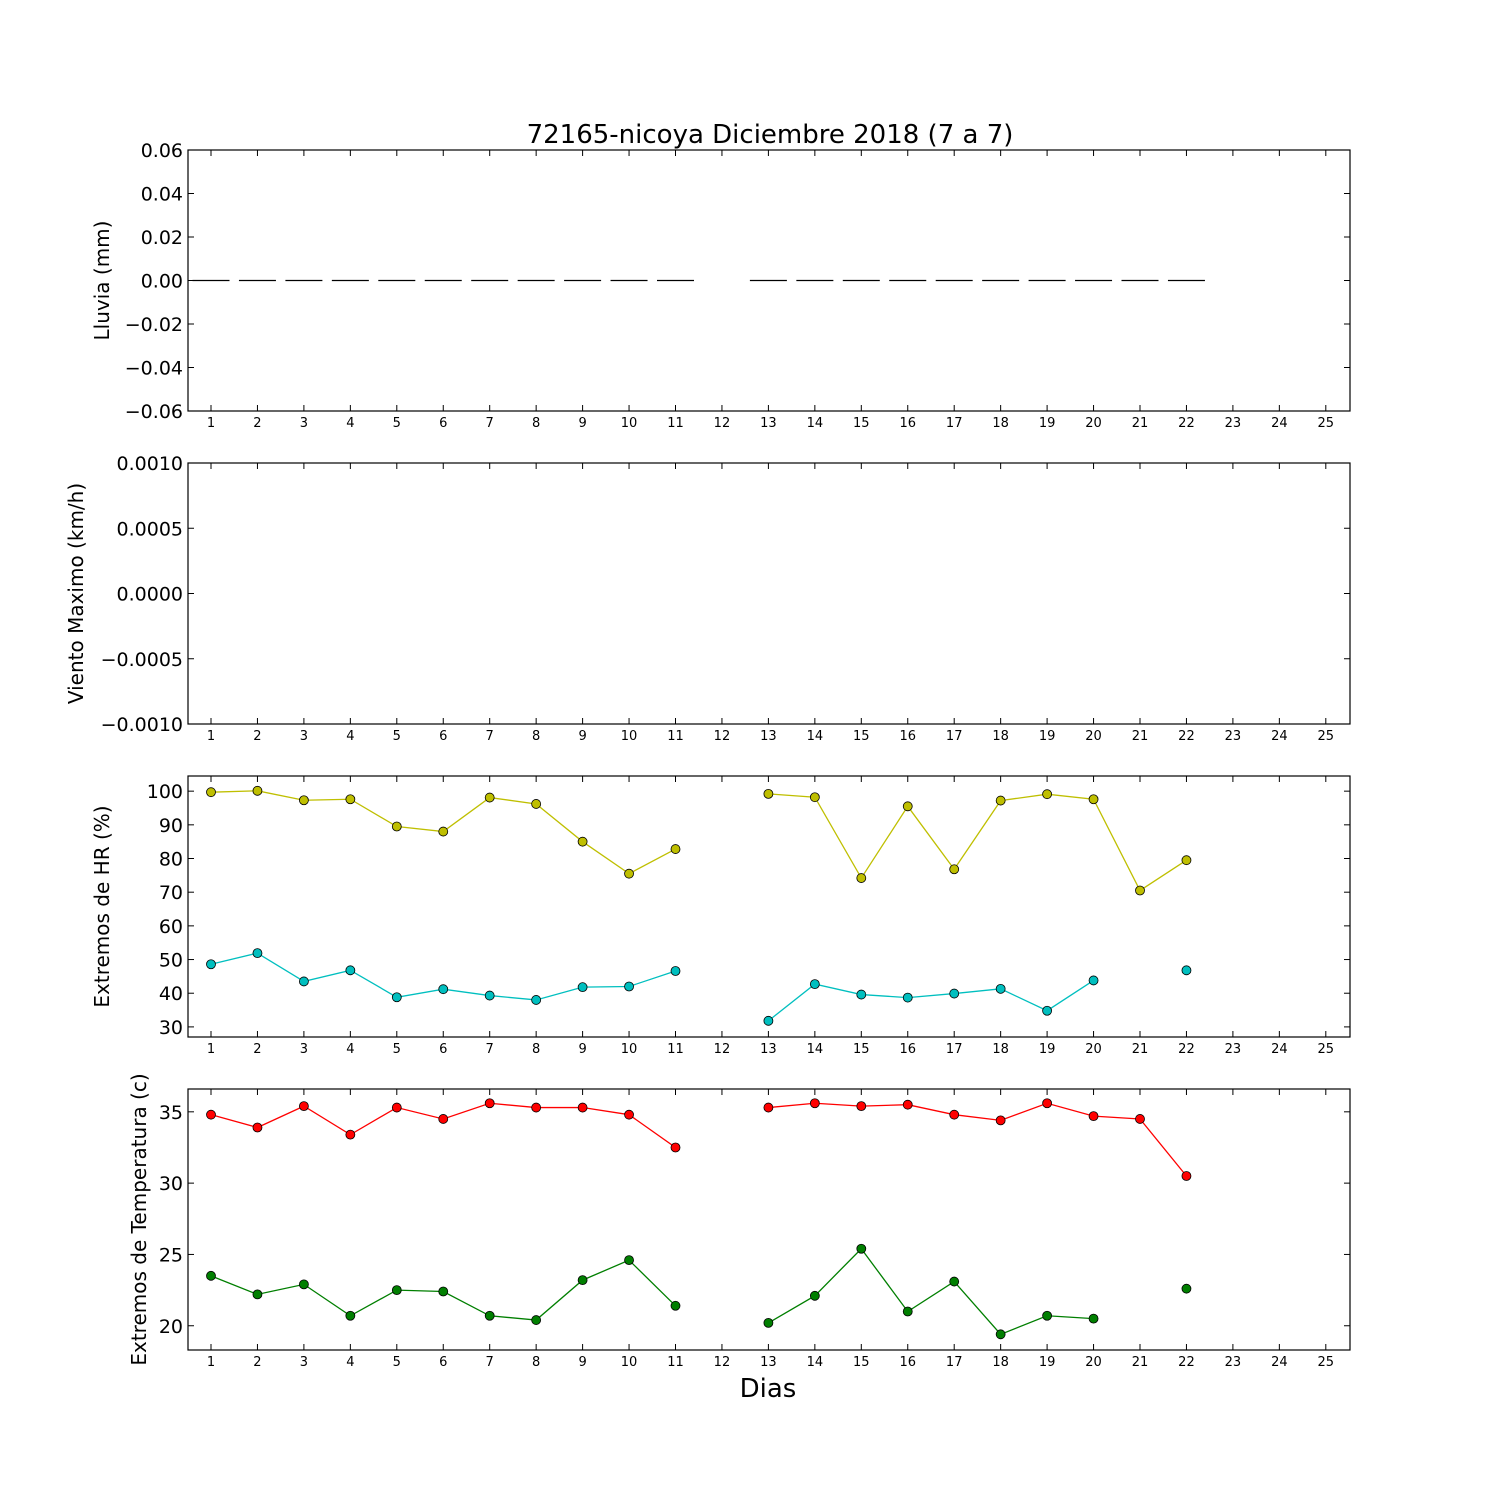 This screenshot has width=1500, height=1500. I want to click on x-tick-label: 21, so click(1140, 423).